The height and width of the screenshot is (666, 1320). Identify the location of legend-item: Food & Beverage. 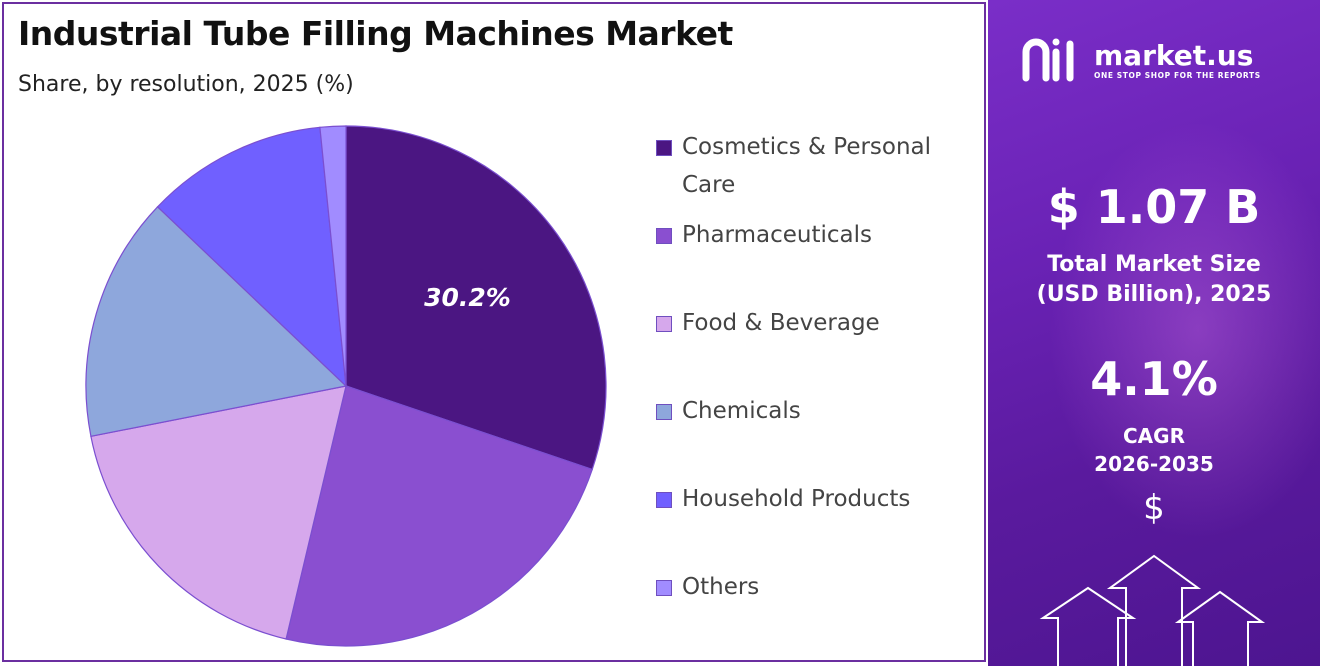
(814, 323).